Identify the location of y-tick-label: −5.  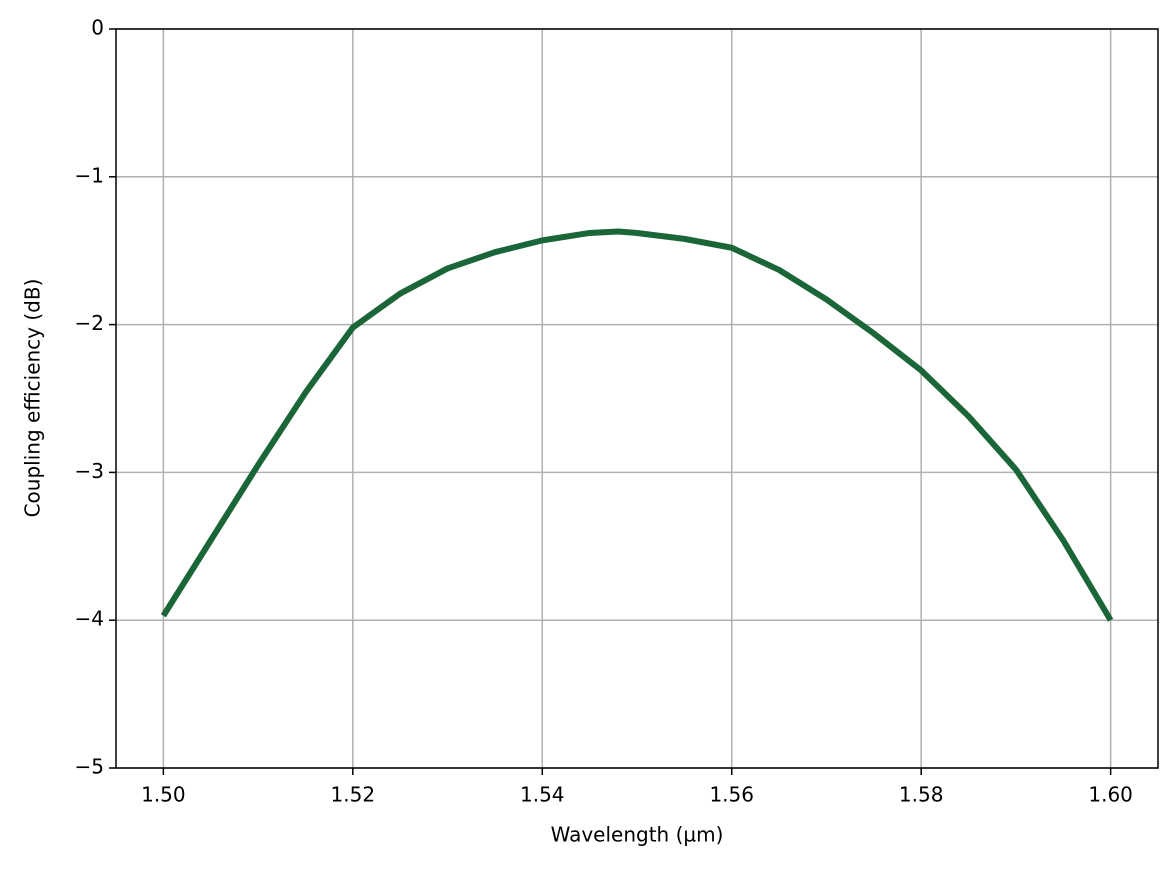
(89, 767).